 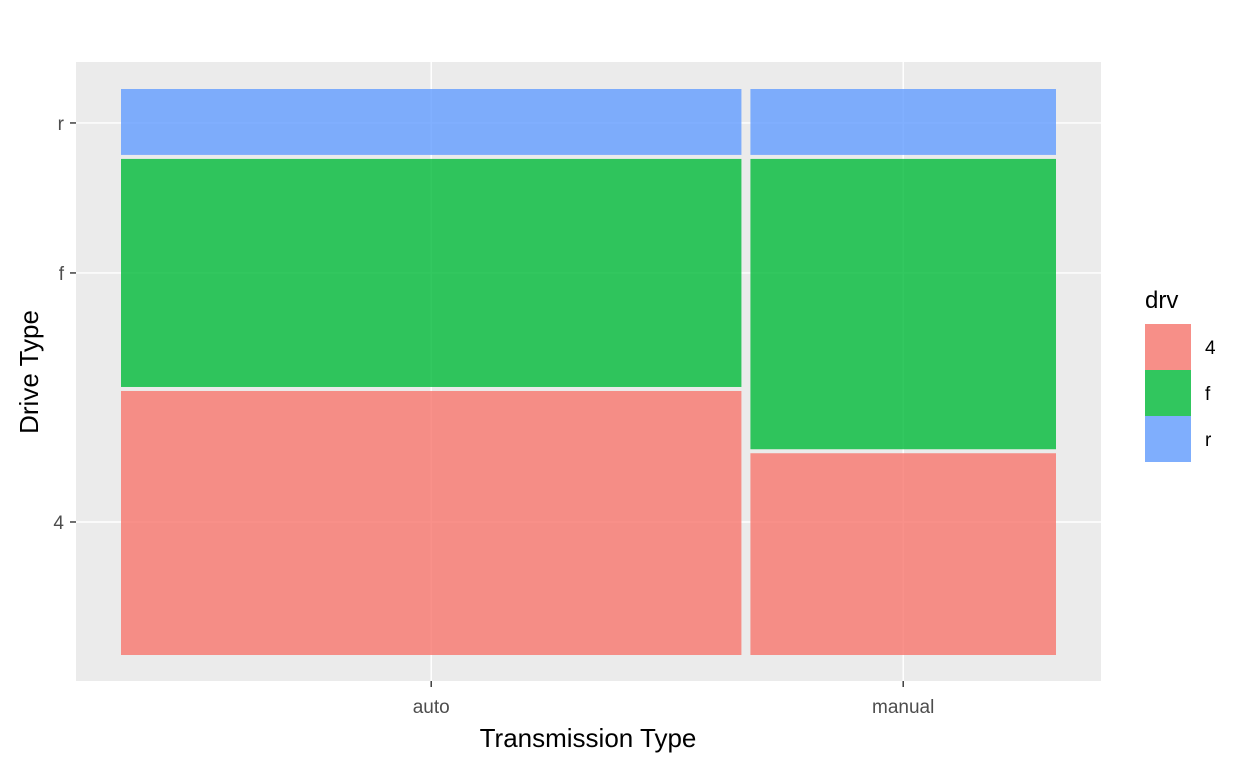 I want to click on legend-label-r: r, so click(x=1208, y=440).